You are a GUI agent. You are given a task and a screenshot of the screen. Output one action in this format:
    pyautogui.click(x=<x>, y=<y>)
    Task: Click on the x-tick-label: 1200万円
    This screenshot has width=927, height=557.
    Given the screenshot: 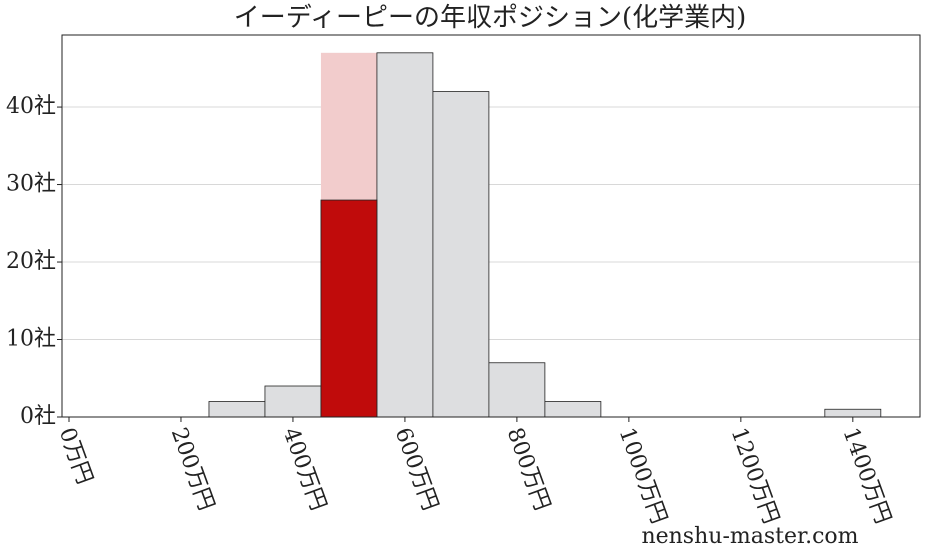 What is the action you would take?
    pyautogui.click(x=755, y=476)
    